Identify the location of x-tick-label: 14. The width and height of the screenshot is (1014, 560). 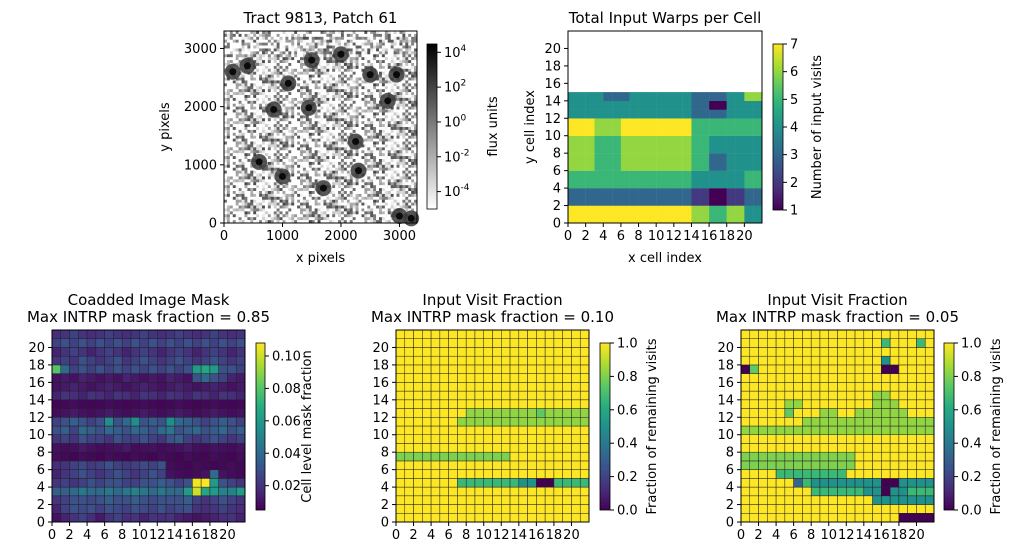
(691, 236).